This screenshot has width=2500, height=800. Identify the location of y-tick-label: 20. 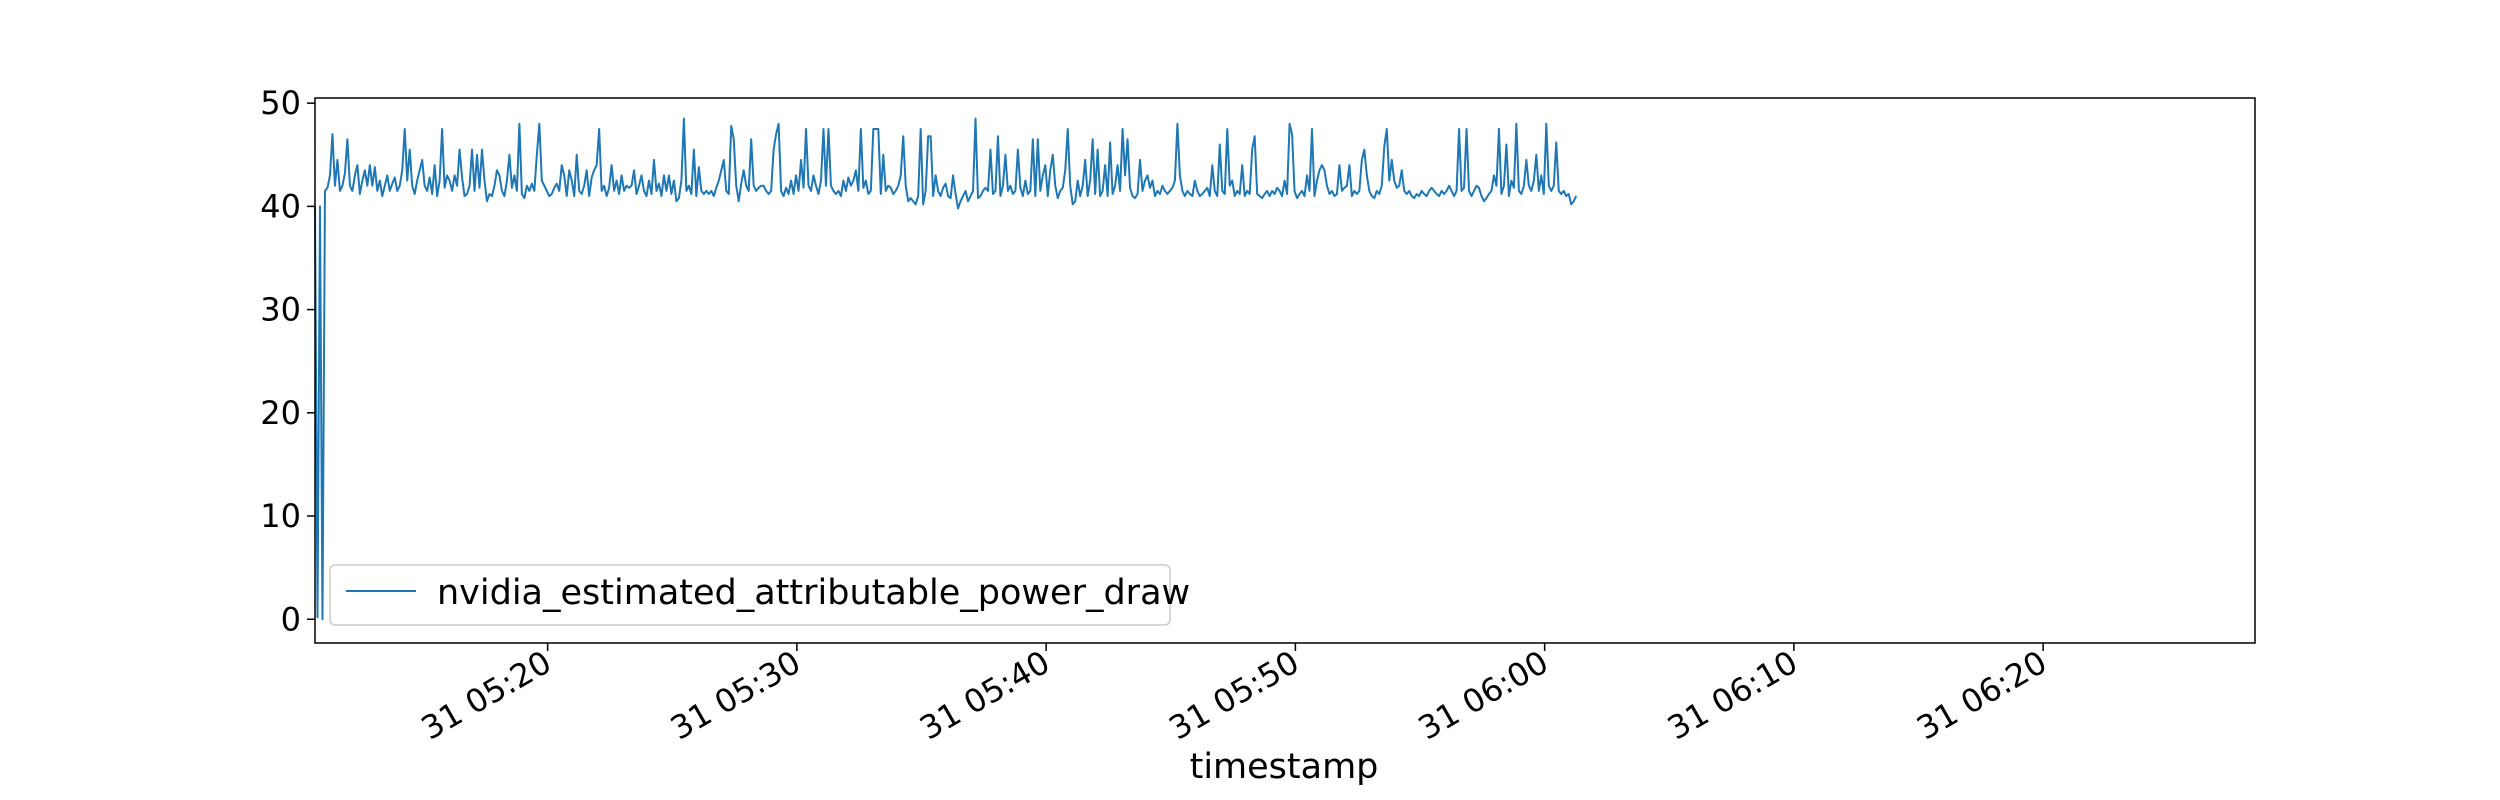
(280, 413).